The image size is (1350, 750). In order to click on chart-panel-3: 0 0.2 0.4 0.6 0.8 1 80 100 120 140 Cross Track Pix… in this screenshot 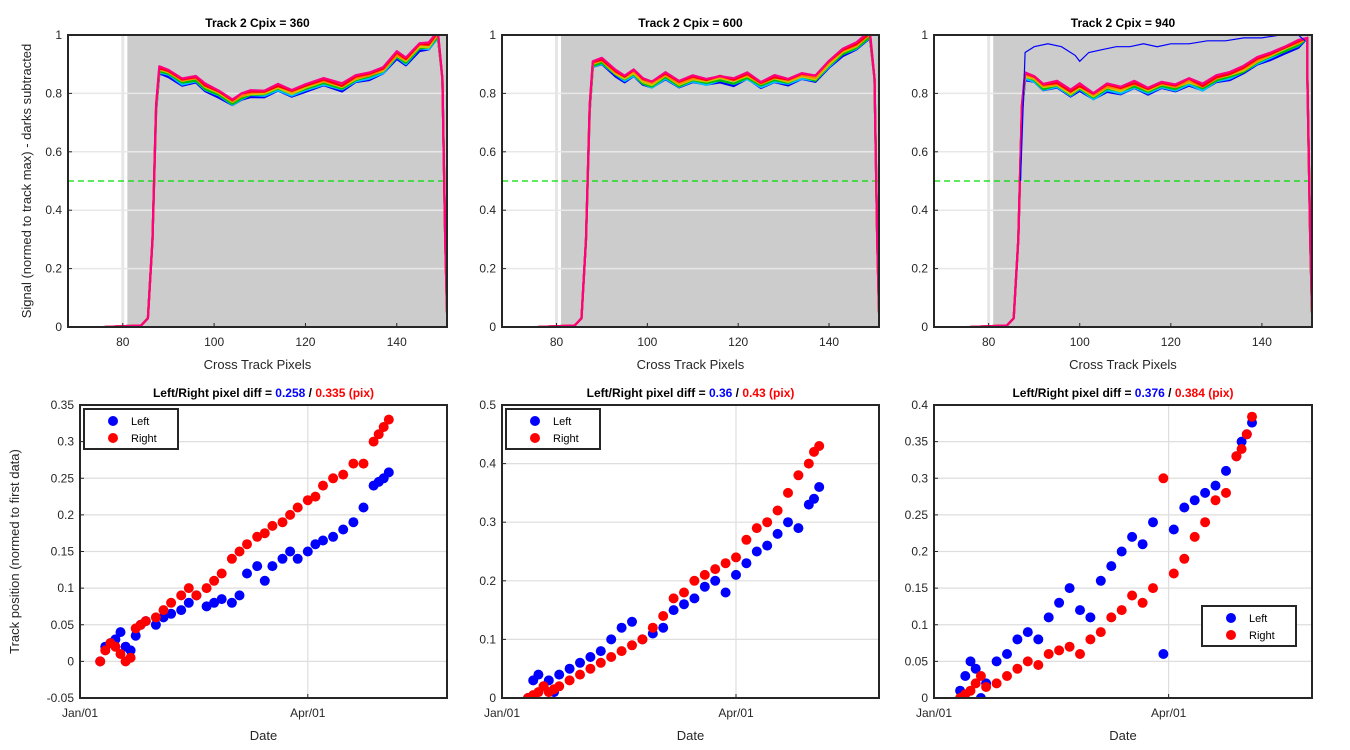, I will do `click(1112, 194)`.